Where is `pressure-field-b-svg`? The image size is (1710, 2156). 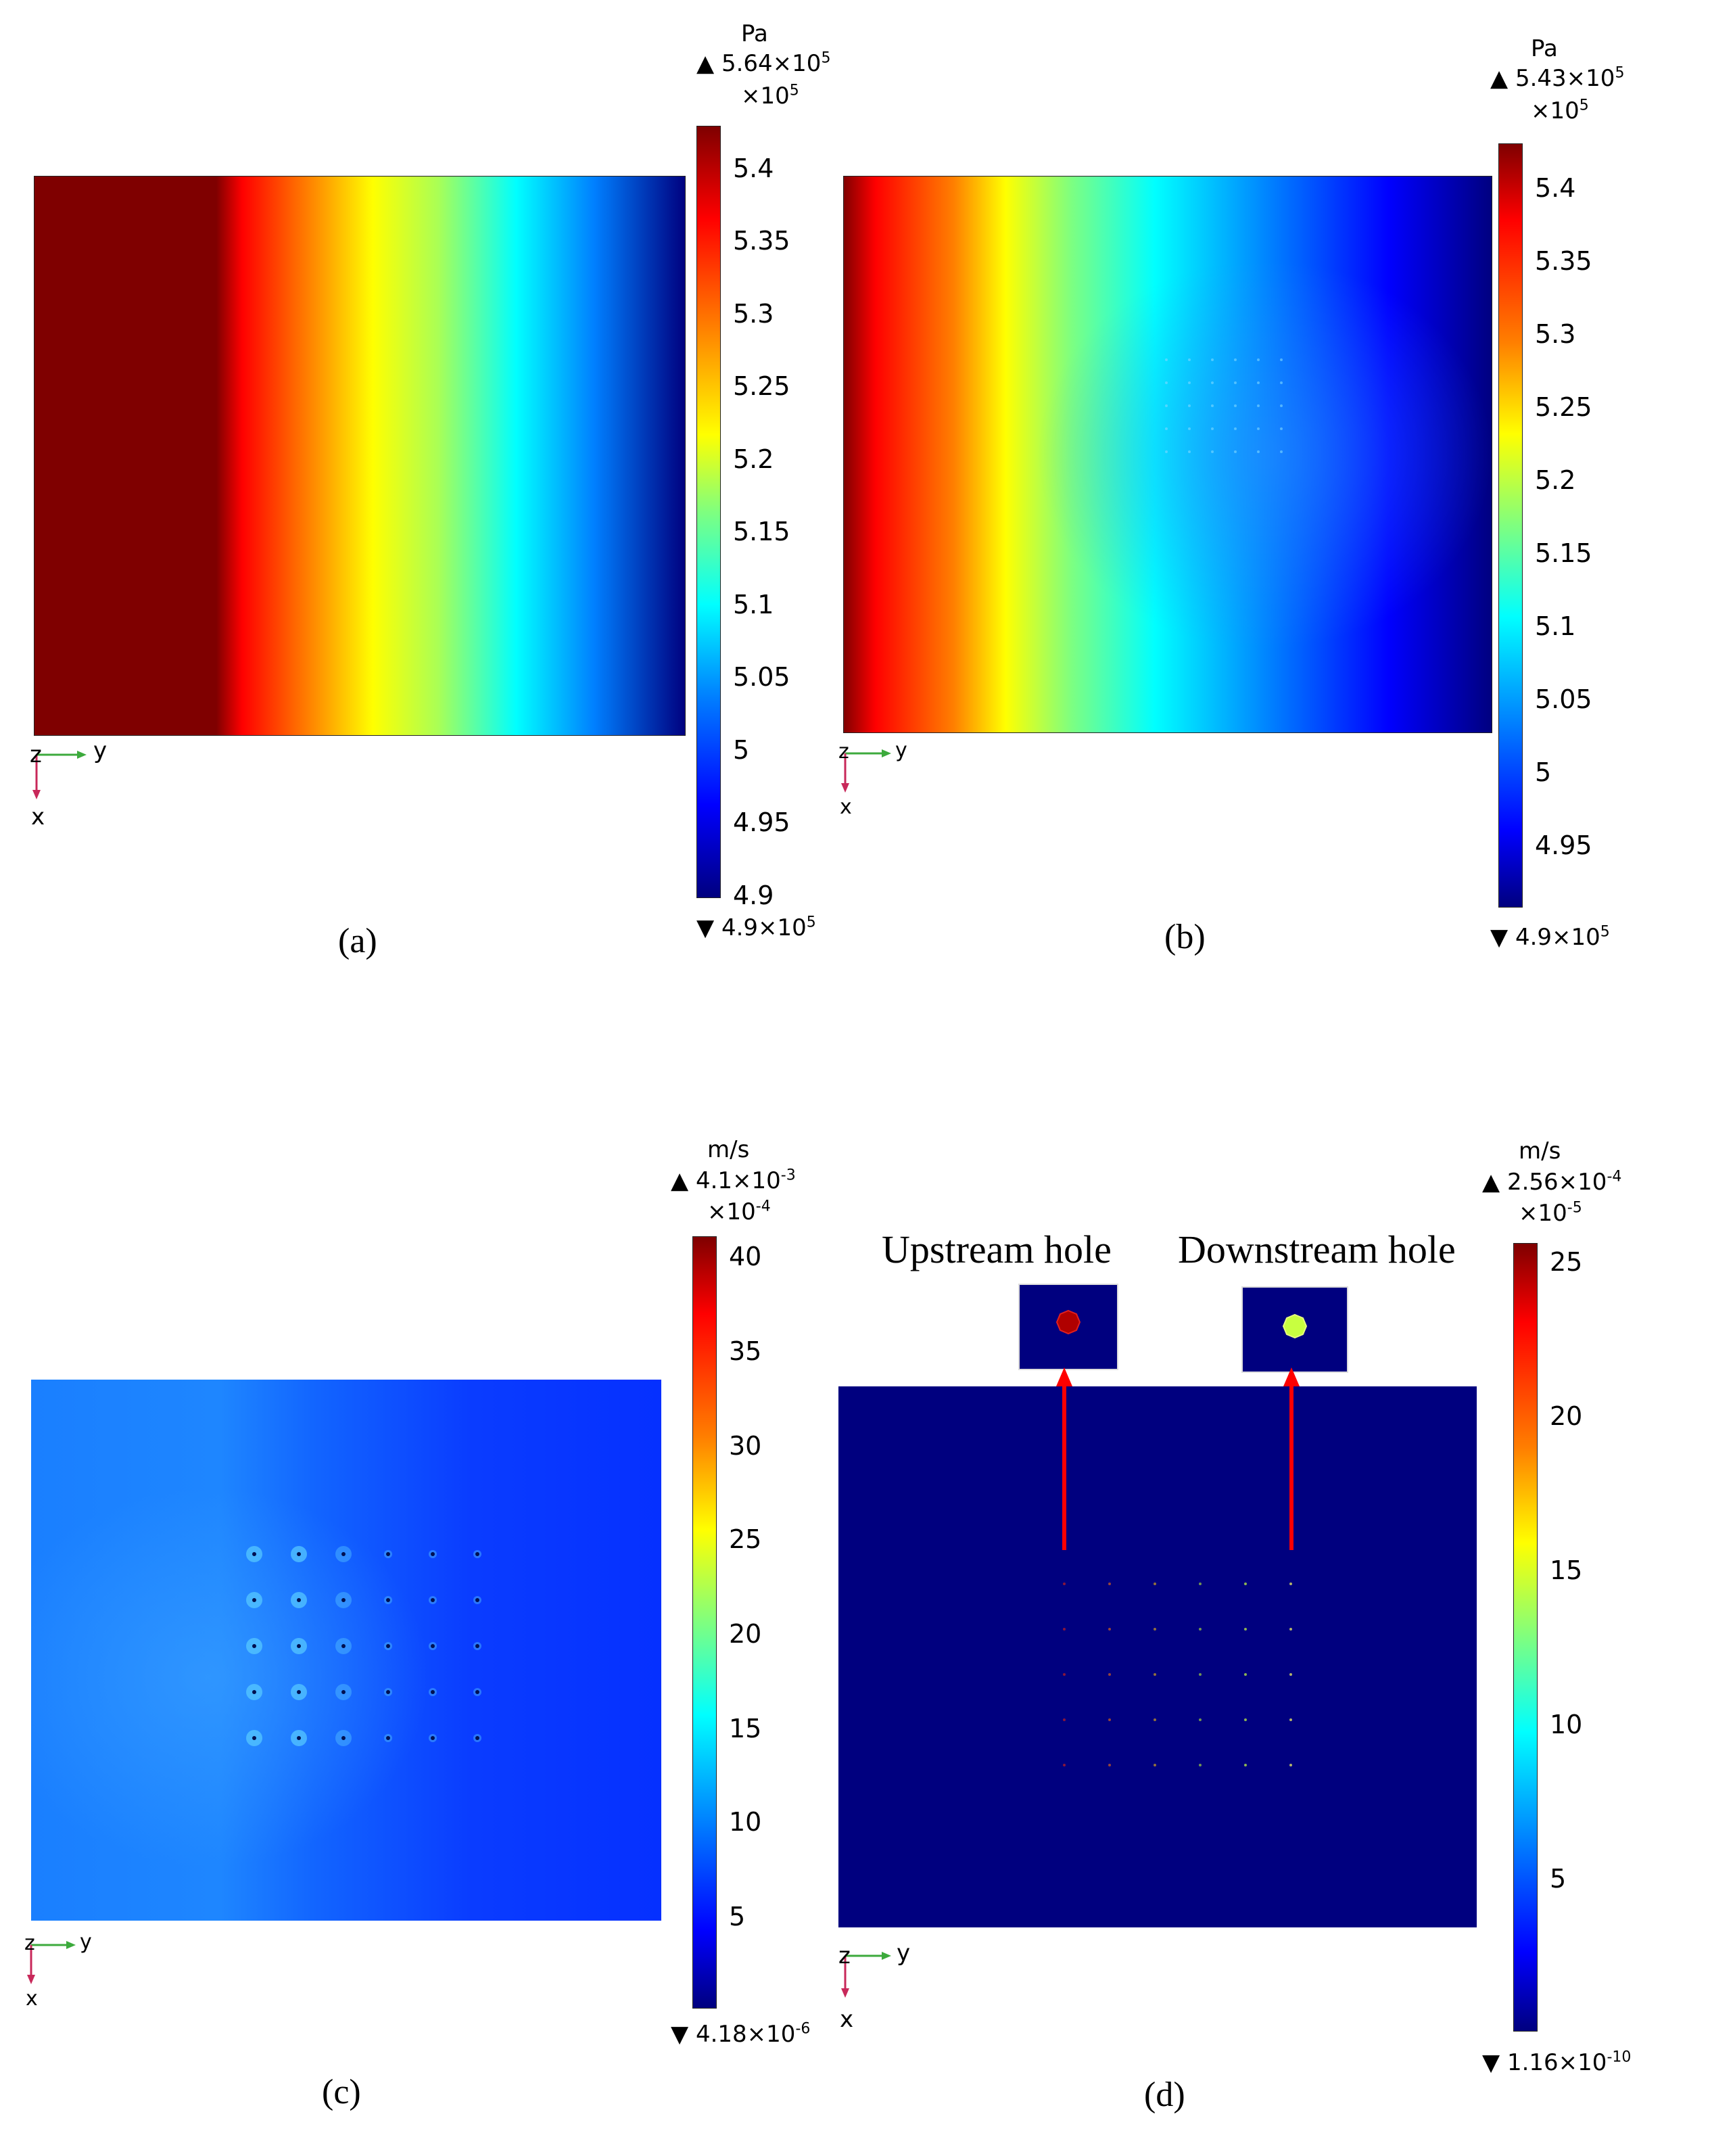 pressure-field-b-svg is located at coordinates (1167, 454).